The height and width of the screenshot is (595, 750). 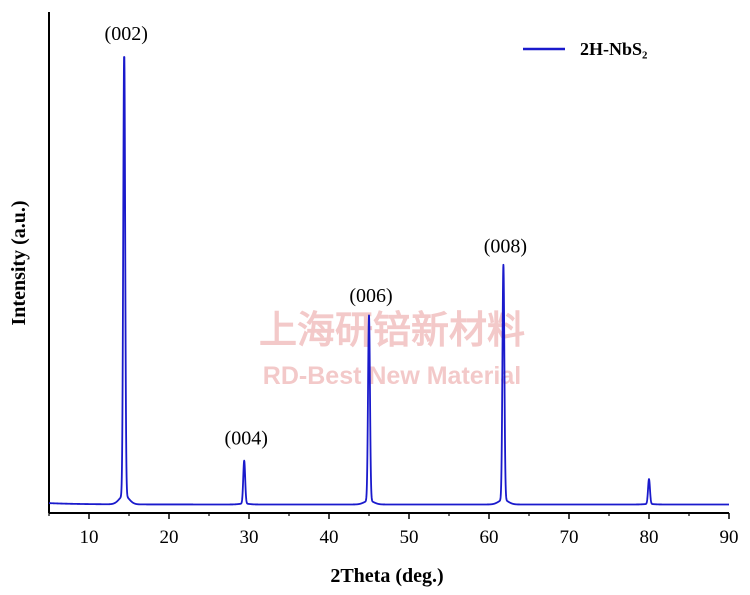 I want to click on y-axis-title: Intensity (a.u.), so click(x=19, y=262).